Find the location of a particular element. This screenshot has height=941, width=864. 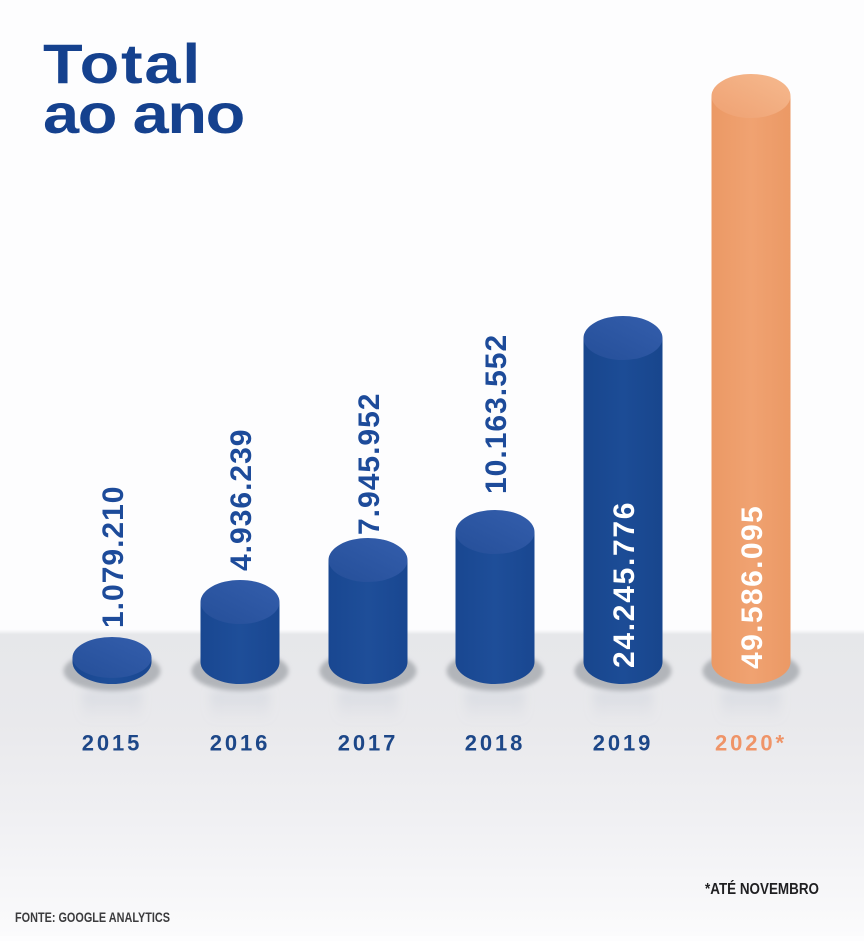

svg-text: 2019 is located at coordinates (623, 743).